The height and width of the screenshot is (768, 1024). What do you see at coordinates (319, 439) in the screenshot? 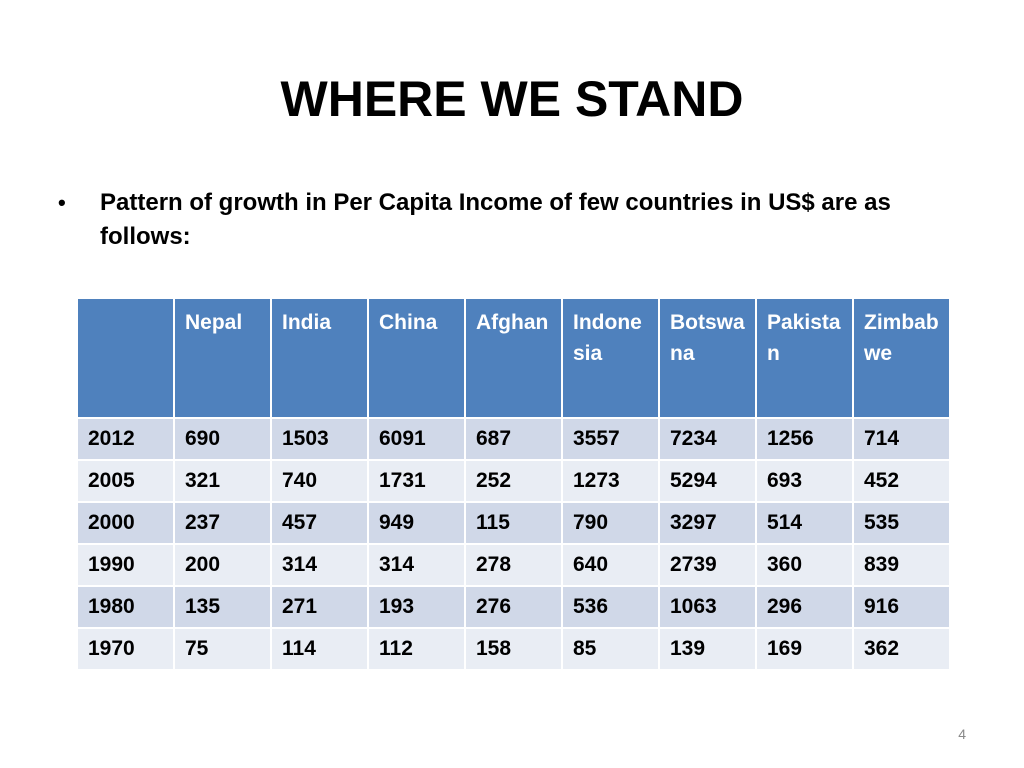
I see `value-cell: 1503` at bounding box center [319, 439].